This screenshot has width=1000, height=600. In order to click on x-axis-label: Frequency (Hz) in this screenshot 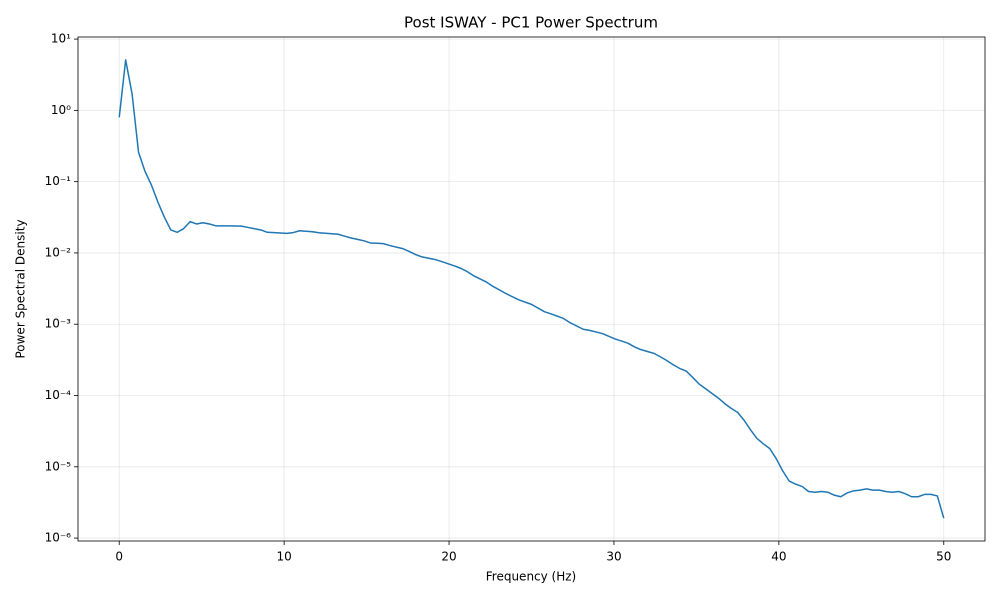, I will do `click(531, 577)`.